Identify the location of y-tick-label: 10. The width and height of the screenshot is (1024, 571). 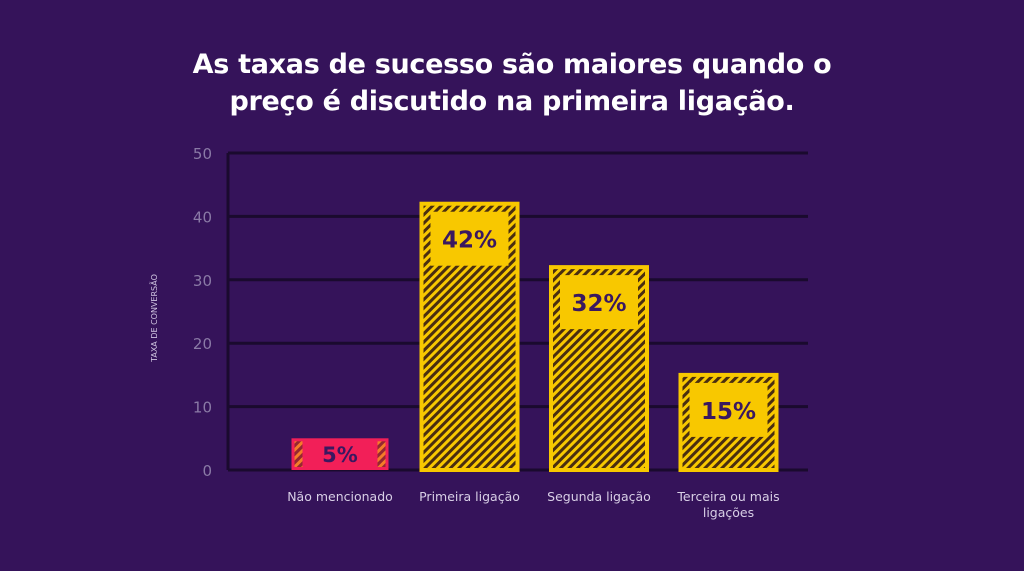
(202, 408).